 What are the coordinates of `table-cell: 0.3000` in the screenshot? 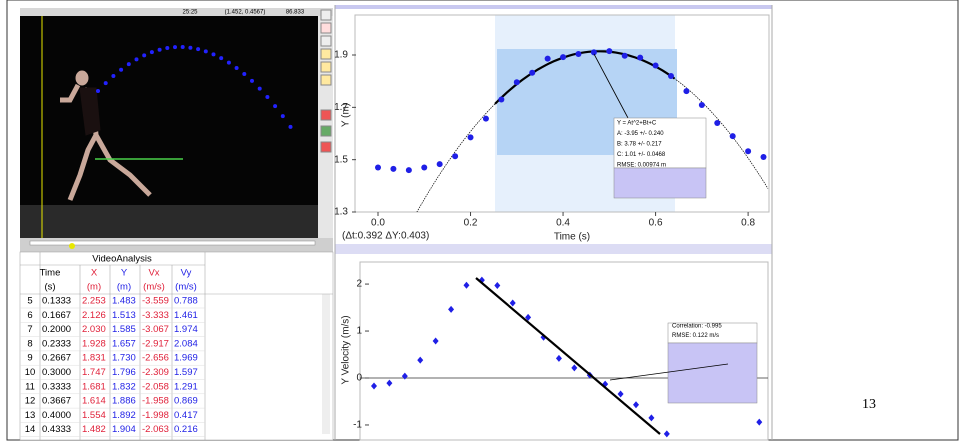 It's located at (56, 372).